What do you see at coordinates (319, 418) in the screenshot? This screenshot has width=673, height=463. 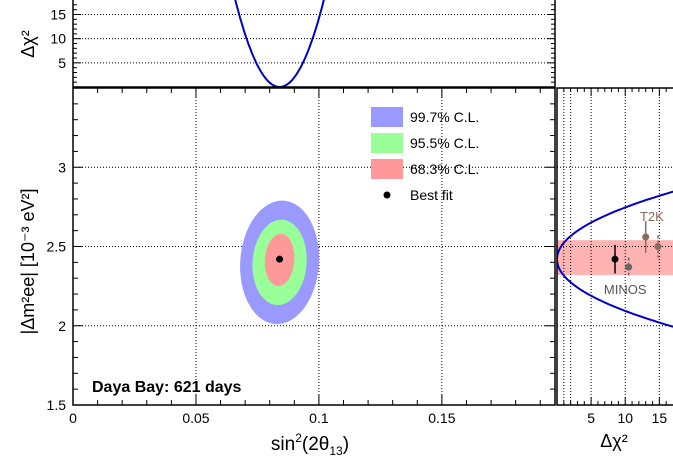 I see `x-tick-label: 0.1` at bounding box center [319, 418].